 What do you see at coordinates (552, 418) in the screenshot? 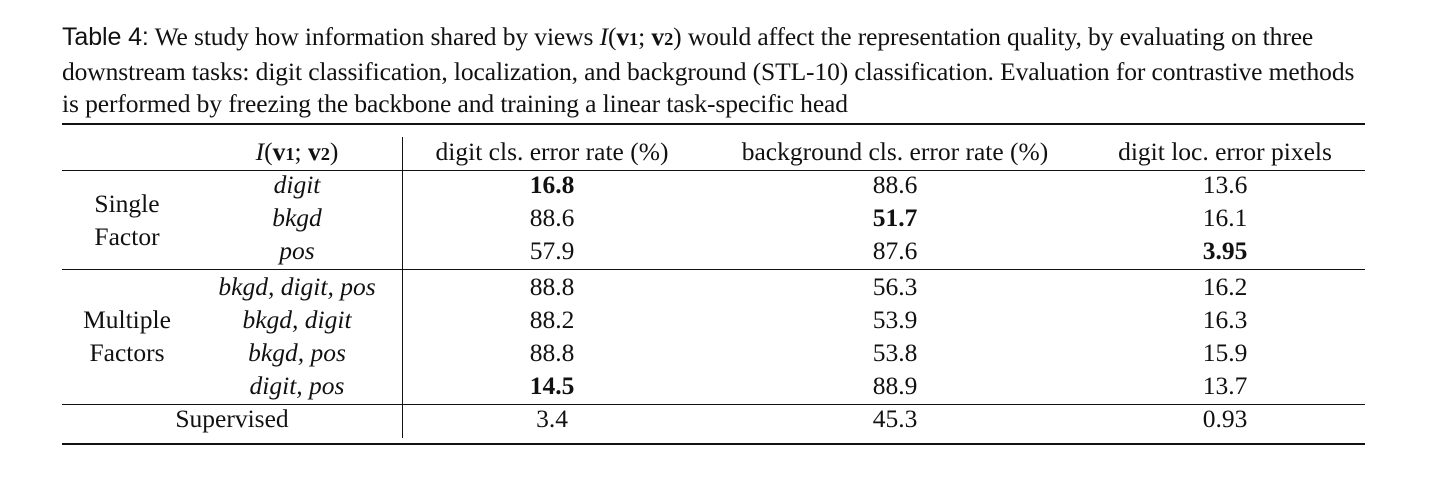
I see `supervised-digit-cls: 3.4` at bounding box center [552, 418].